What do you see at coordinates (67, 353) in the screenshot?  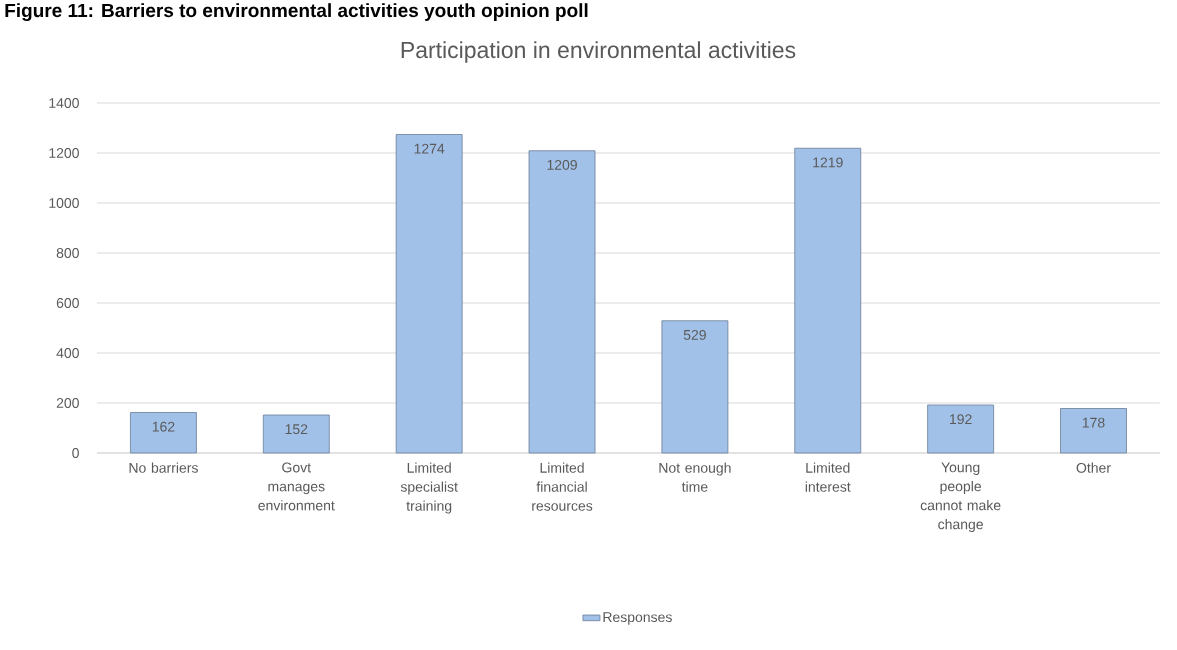 I see `y-tick-label: 400` at bounding box center [67, 353].